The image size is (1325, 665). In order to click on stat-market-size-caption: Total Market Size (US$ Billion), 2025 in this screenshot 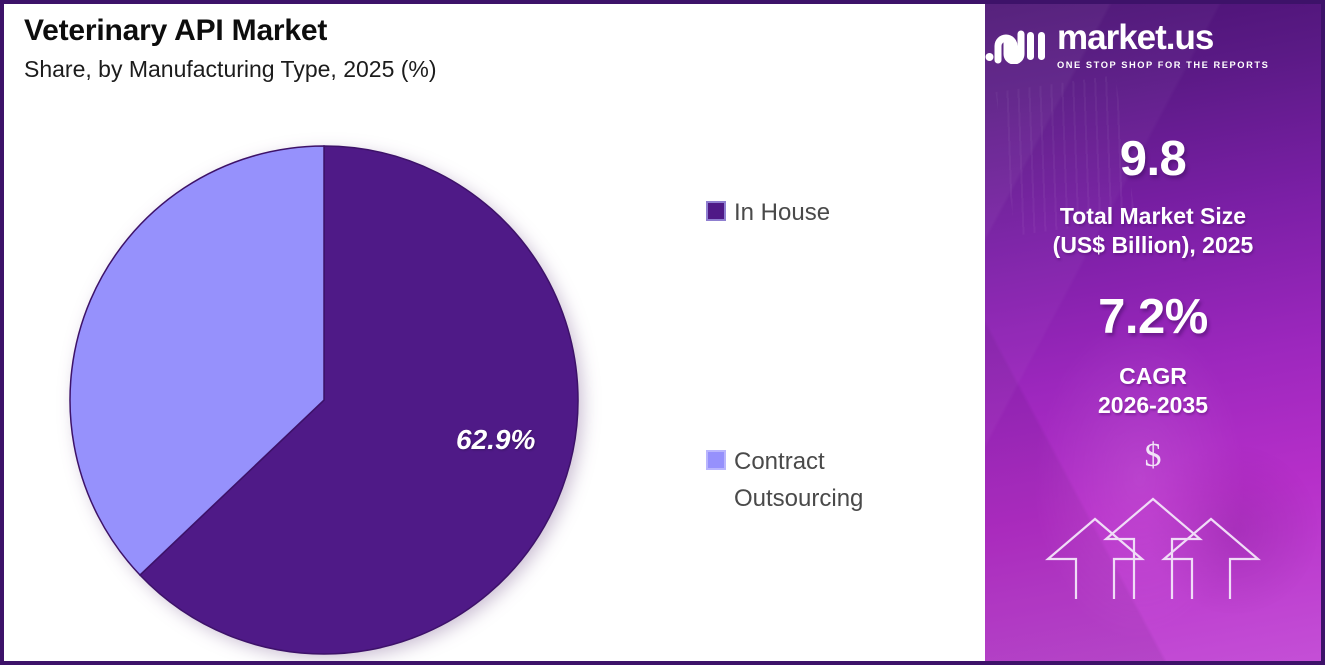, I will do `click(1153, 231)`.